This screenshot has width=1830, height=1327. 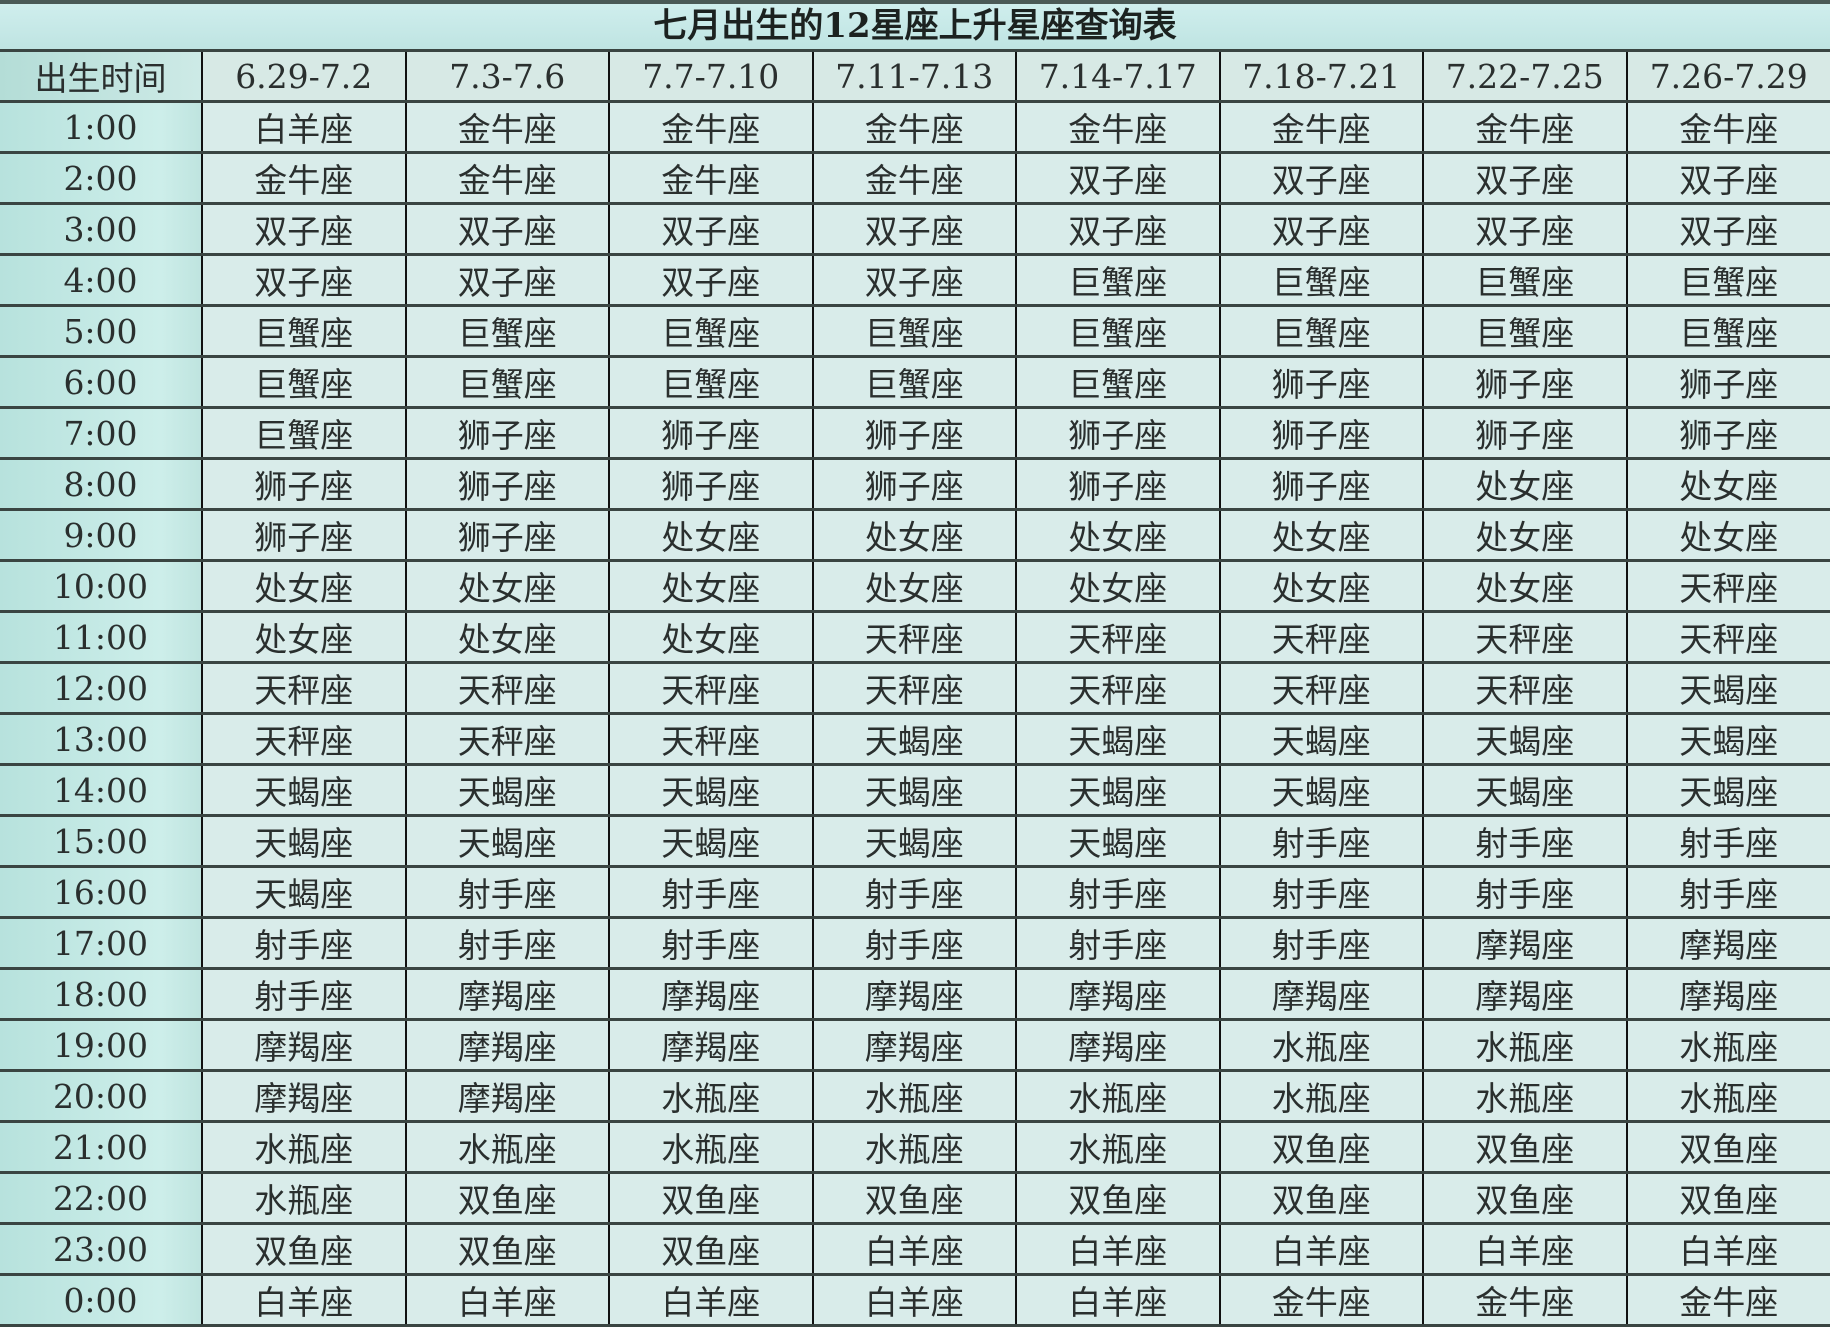 I want to click on header-date-range: 6.29-7.2, so click(x=304, y=77).